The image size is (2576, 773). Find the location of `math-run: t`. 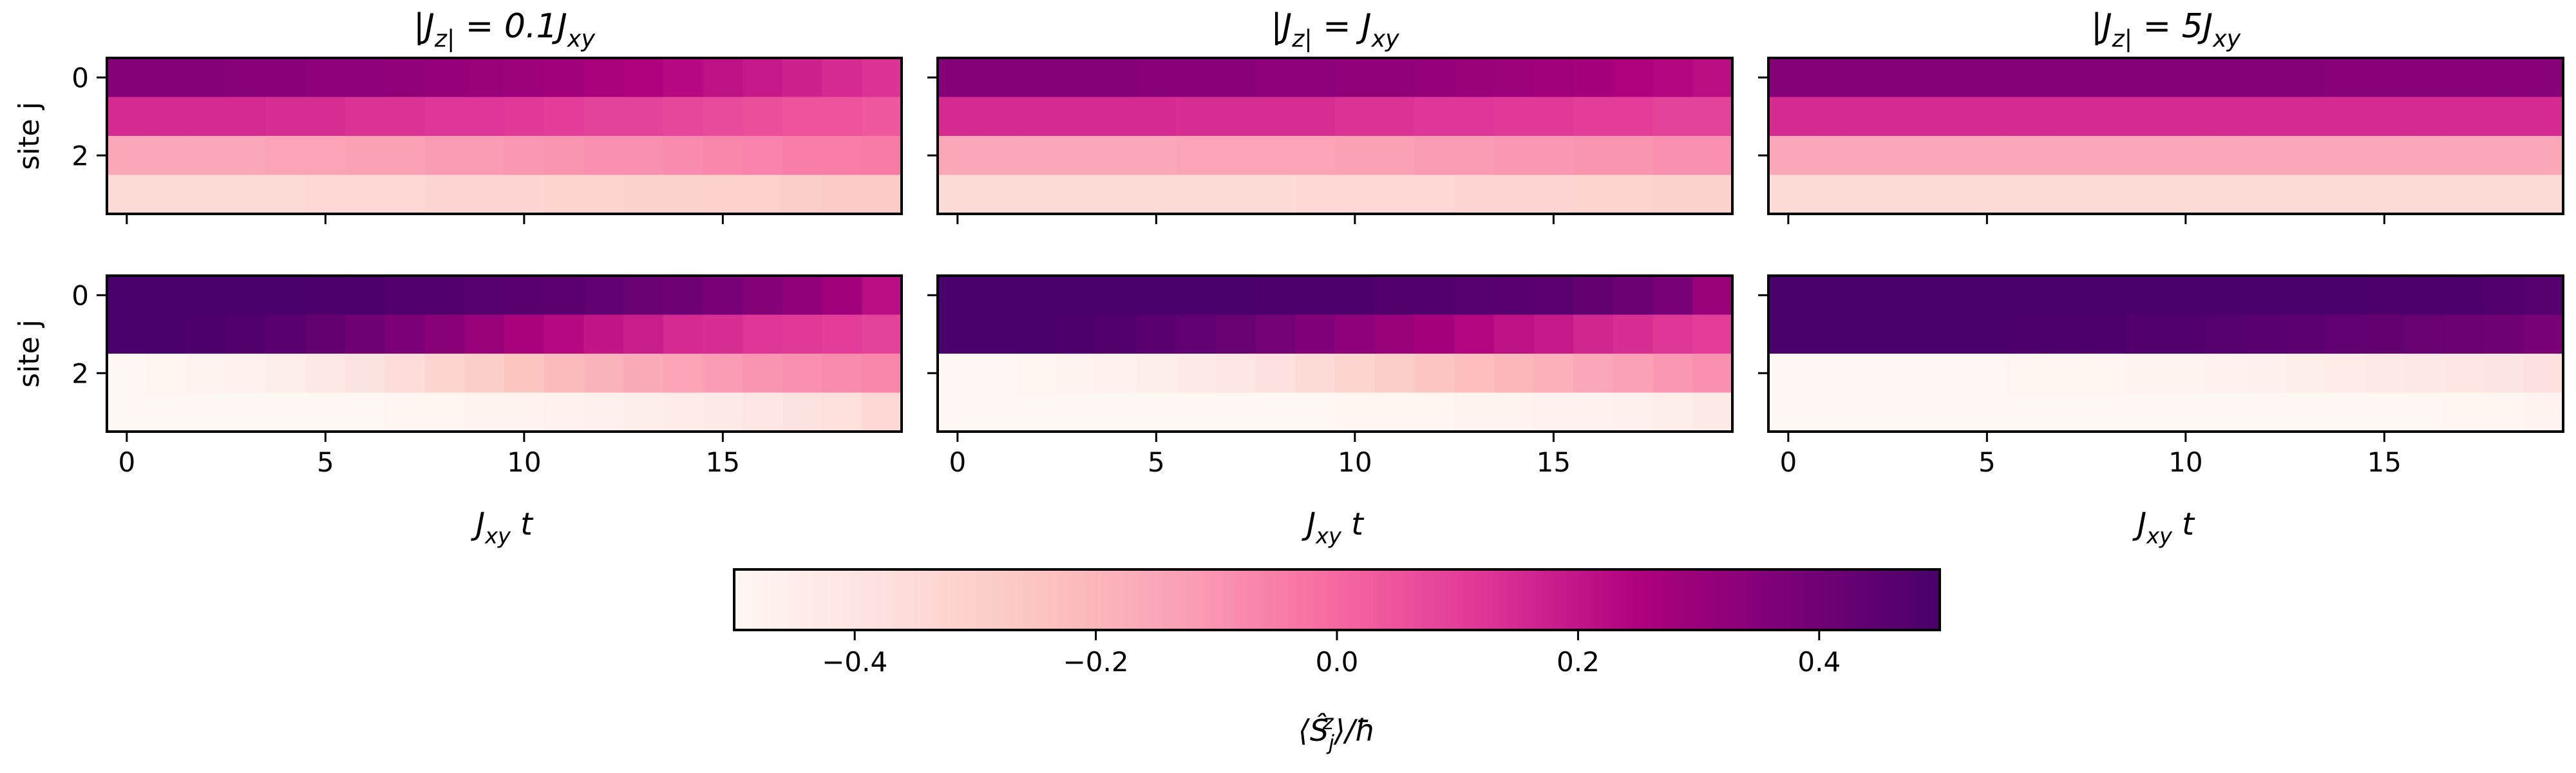

math-run: t is located at coordinates (1353, 524).